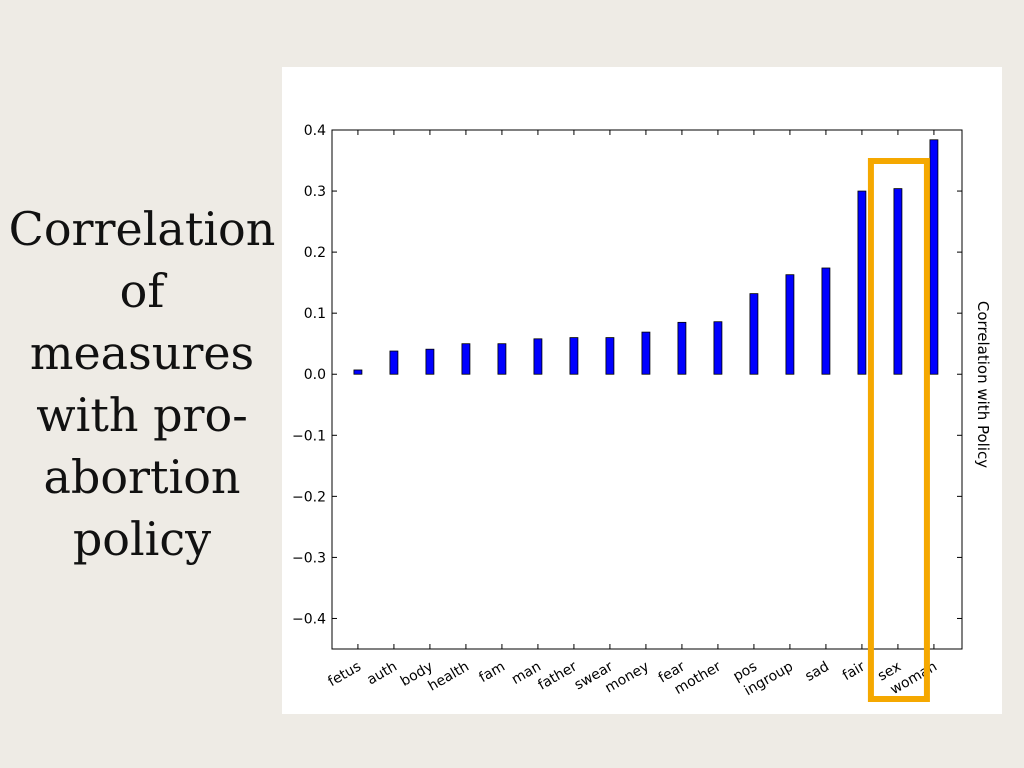 The height and width of the screenshot is (768, 1024). Describe the element at coordinates (718, 348) in the screenshot. I see `bar-mother` at that location.